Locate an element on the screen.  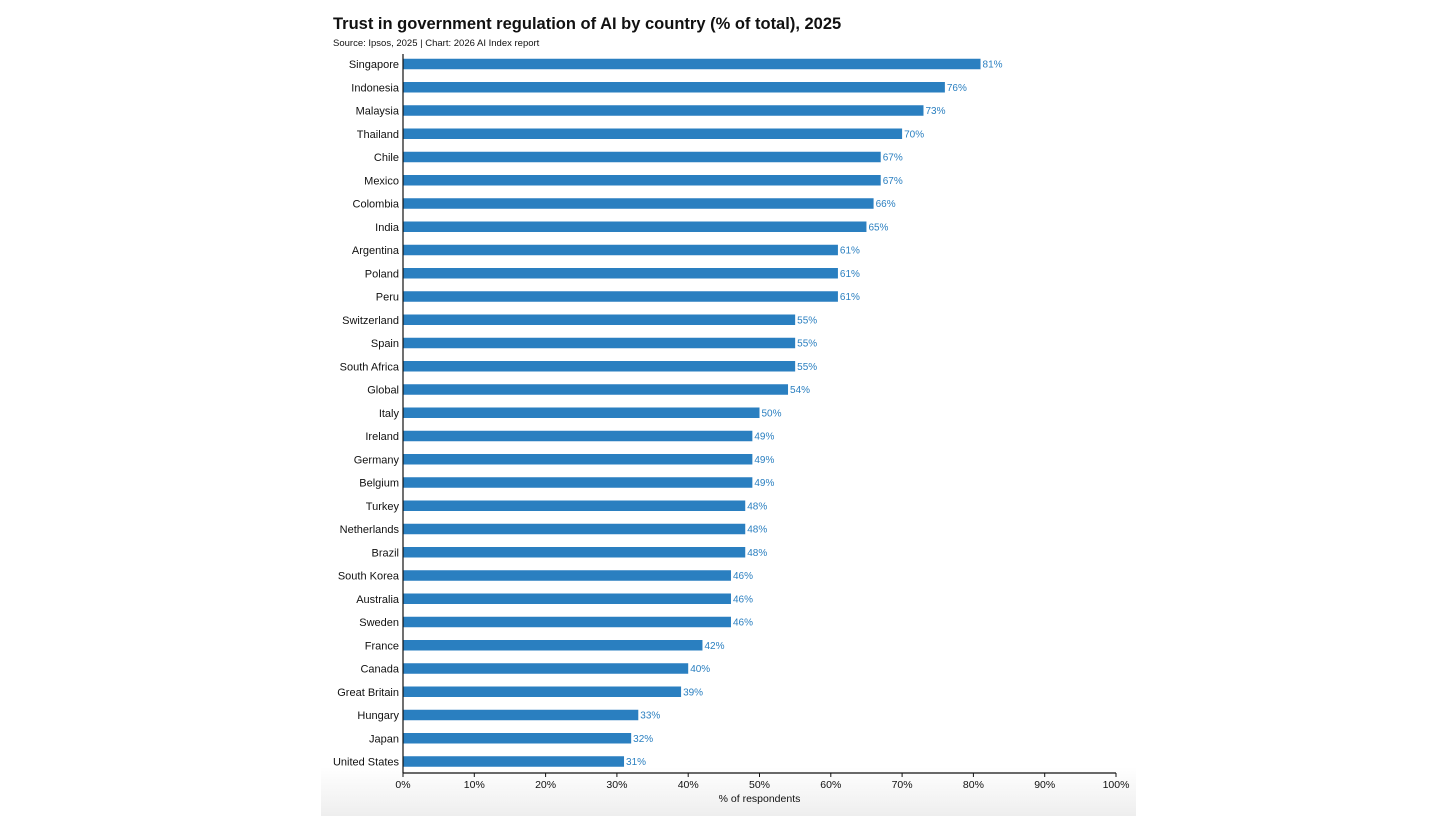
category-label: Canada is located at coordinates (379, 670).